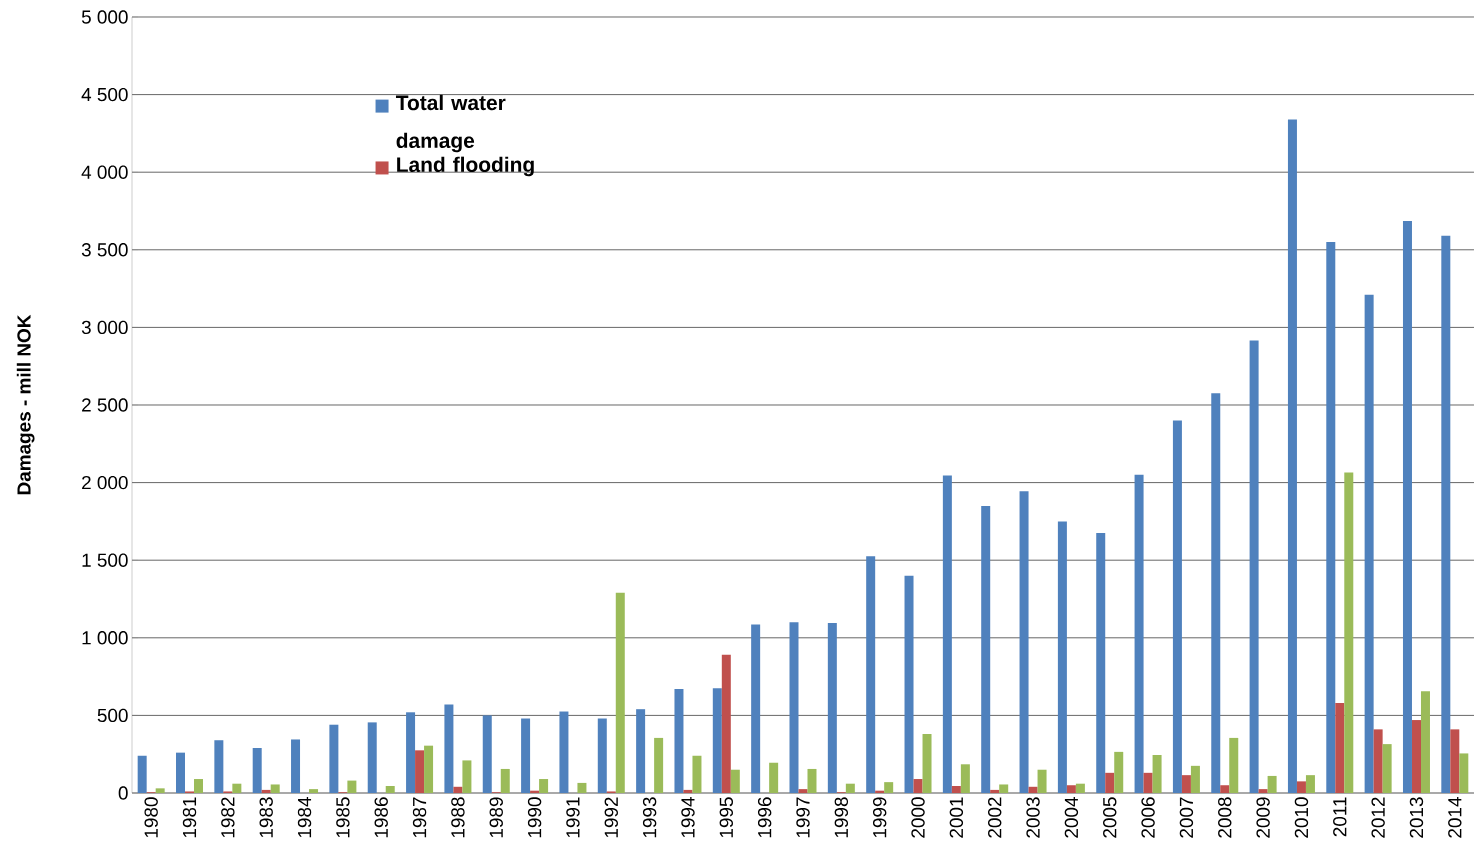 The width and height of the screenshot is (1474, 867). Describe the element at coordinates (1378, 817) in the screenshot. I see `x-tick-label: 2012` at that location.